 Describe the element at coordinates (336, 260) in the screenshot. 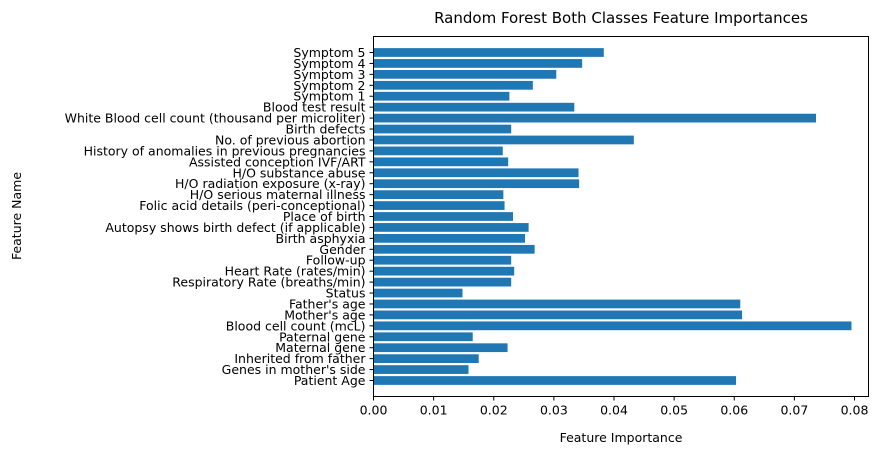

I see `y-tick-label: Follow-up` at that location.